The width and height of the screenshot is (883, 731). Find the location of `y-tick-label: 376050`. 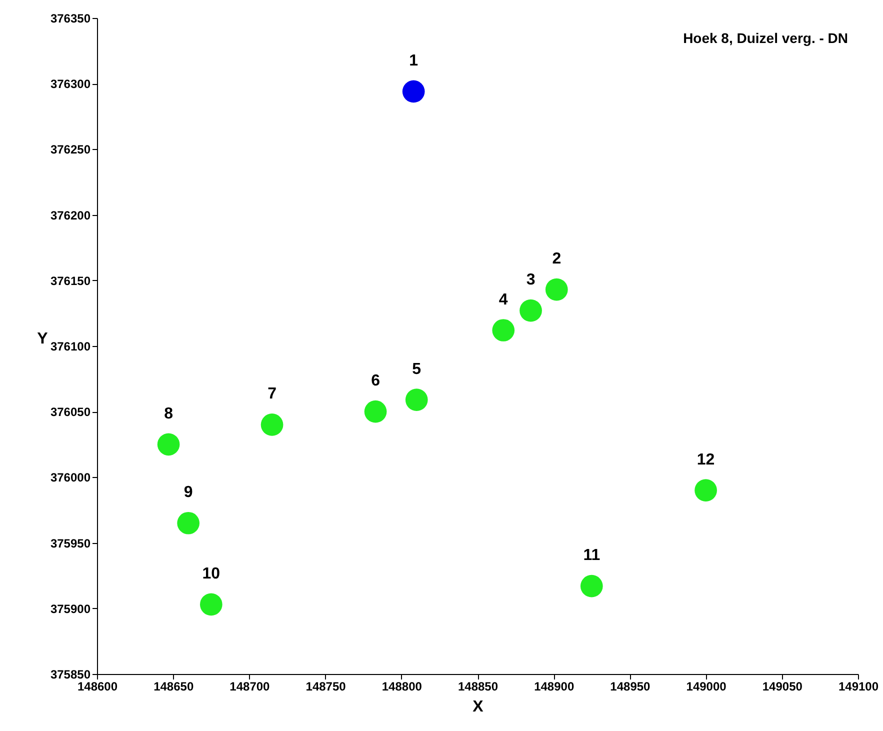

y-tick-label: 376050 is located at coordinates (70, 412).